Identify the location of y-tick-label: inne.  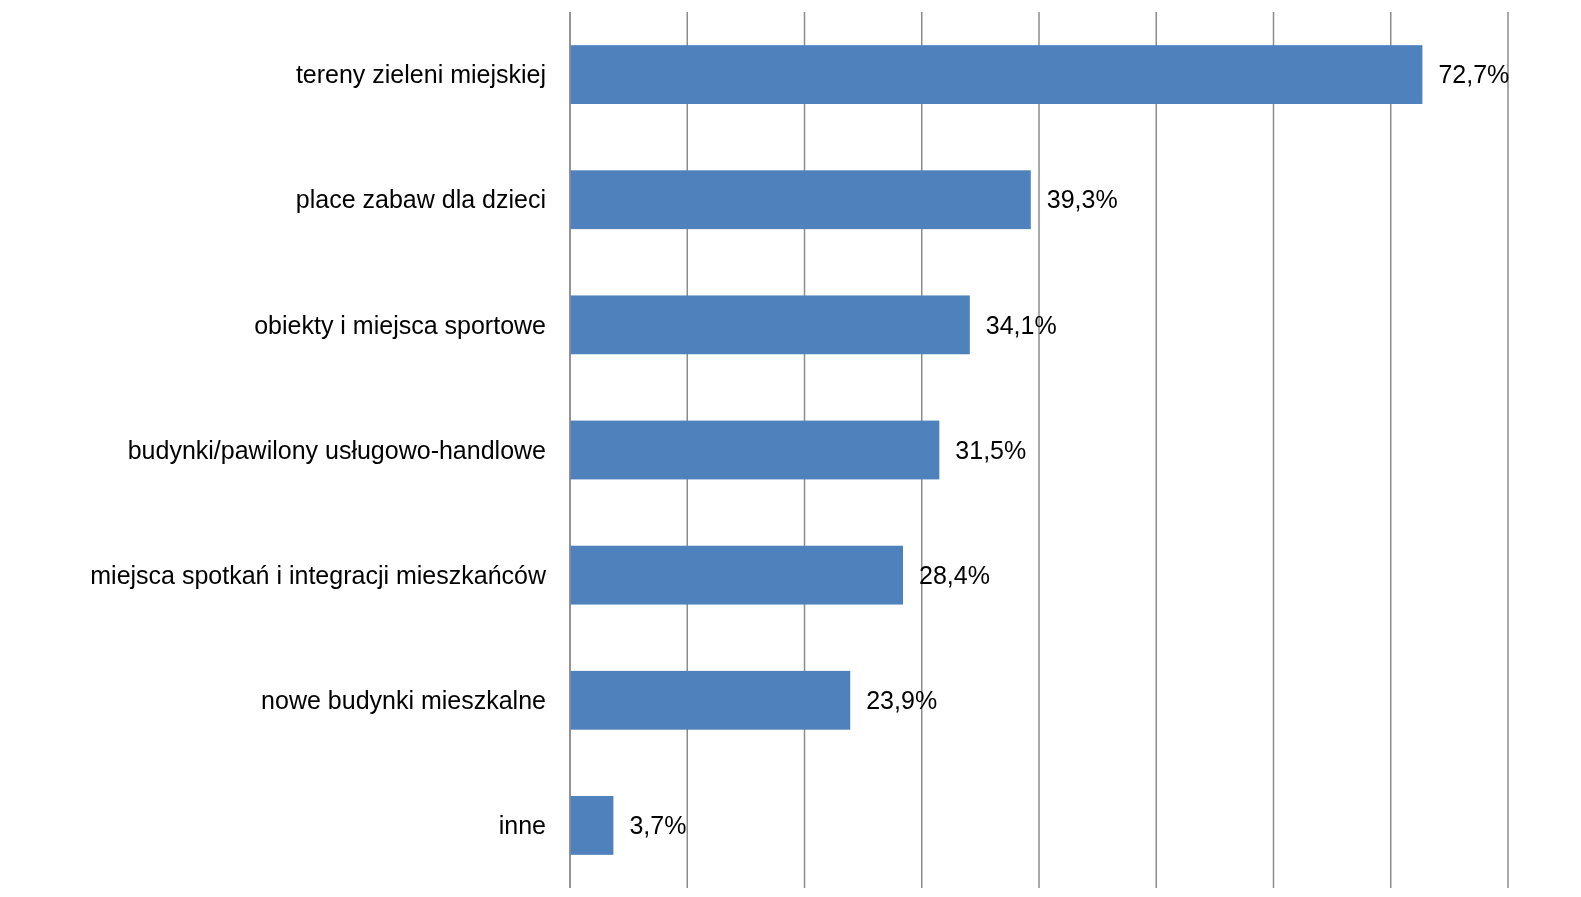
(522, 825).